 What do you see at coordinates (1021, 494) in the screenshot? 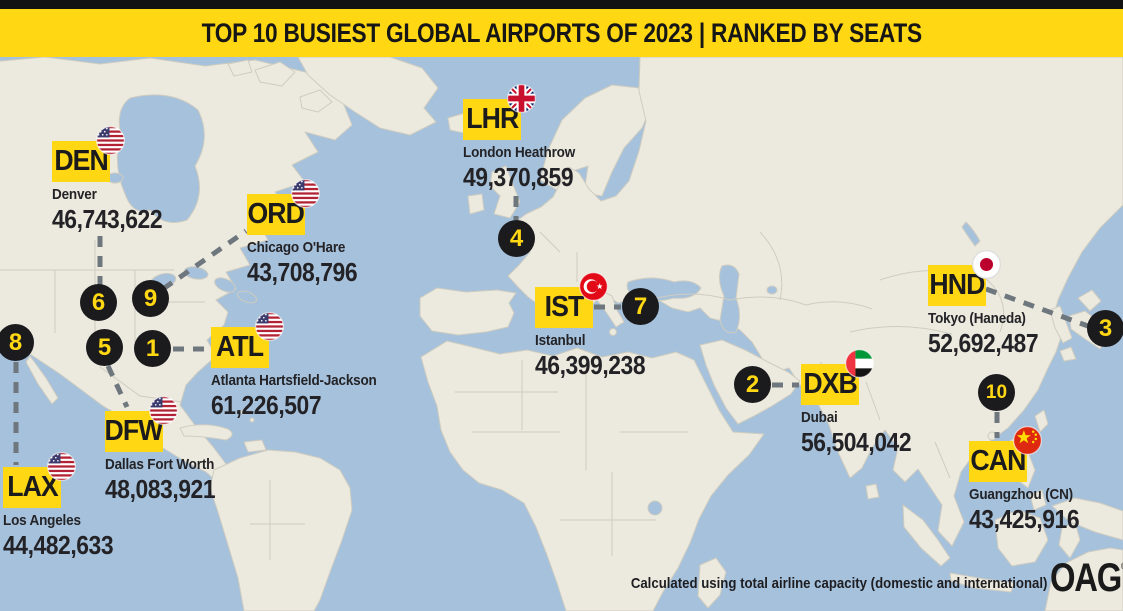
I see `airport-name: Guangzhou (CN)` at bounding box center [1021, 494].